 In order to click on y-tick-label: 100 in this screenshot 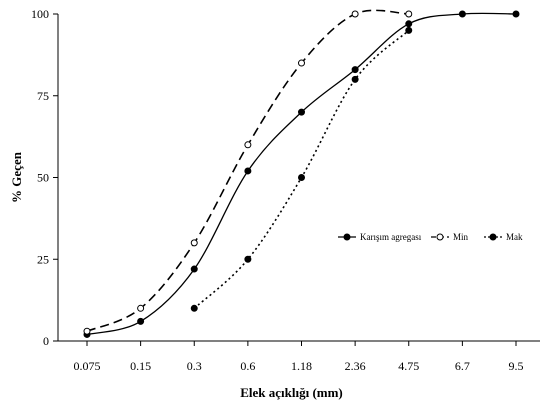, I will do `click(40, 14)`.